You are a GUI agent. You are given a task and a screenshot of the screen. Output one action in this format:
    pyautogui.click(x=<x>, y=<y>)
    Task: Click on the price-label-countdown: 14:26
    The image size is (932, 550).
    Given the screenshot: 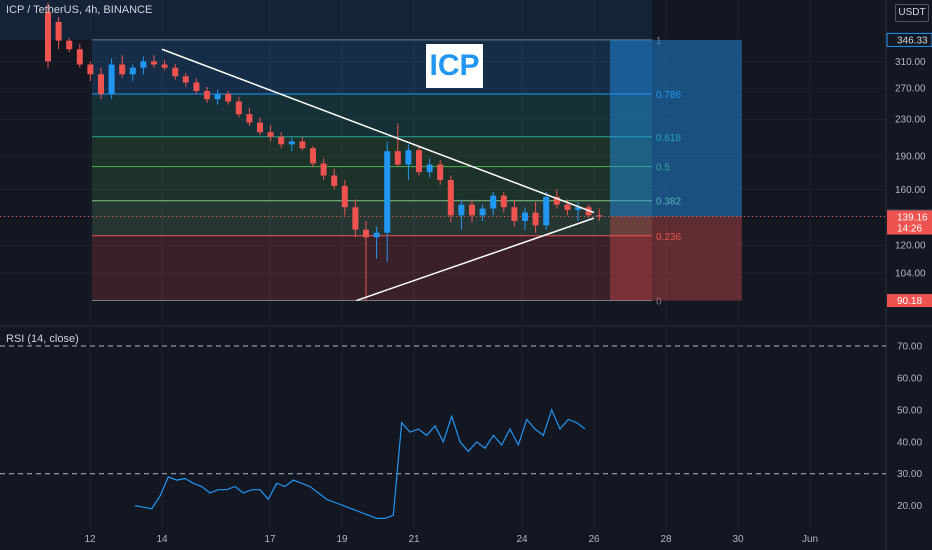 What is the action you would take?
    pyautogui.click(x=909, y=229)
    